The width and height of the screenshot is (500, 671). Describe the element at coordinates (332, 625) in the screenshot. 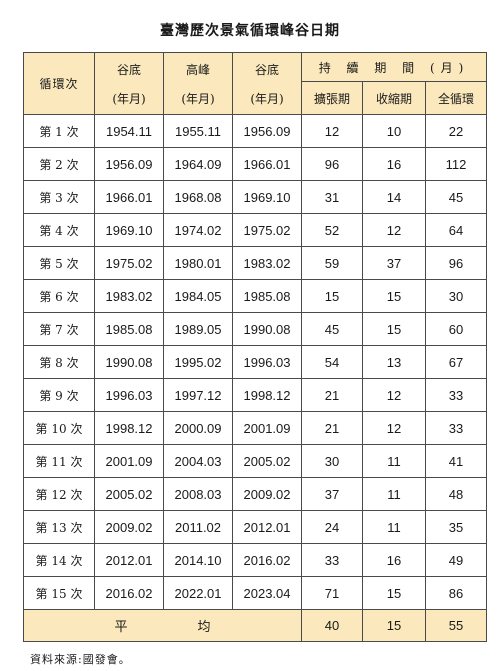

I see `average-expansion: 40` at that location.